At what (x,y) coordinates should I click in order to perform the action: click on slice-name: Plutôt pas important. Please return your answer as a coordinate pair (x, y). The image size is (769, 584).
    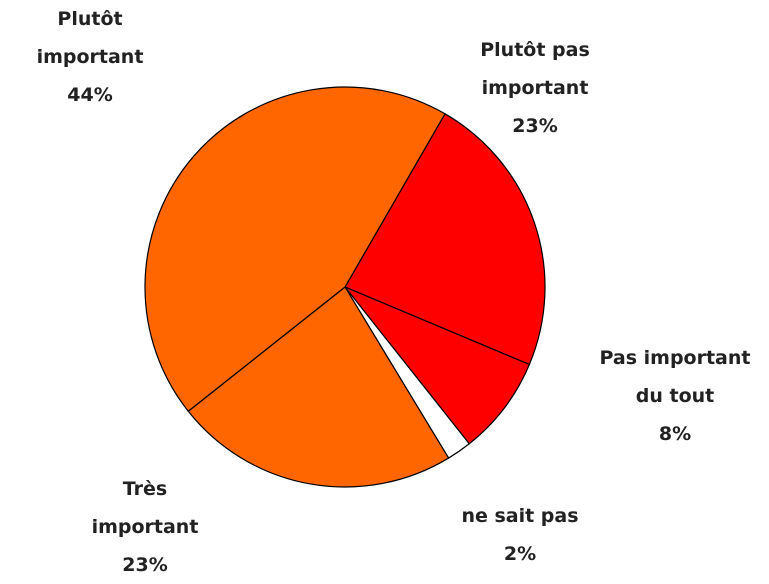
    Looking at the image, I should click on (535, 69).